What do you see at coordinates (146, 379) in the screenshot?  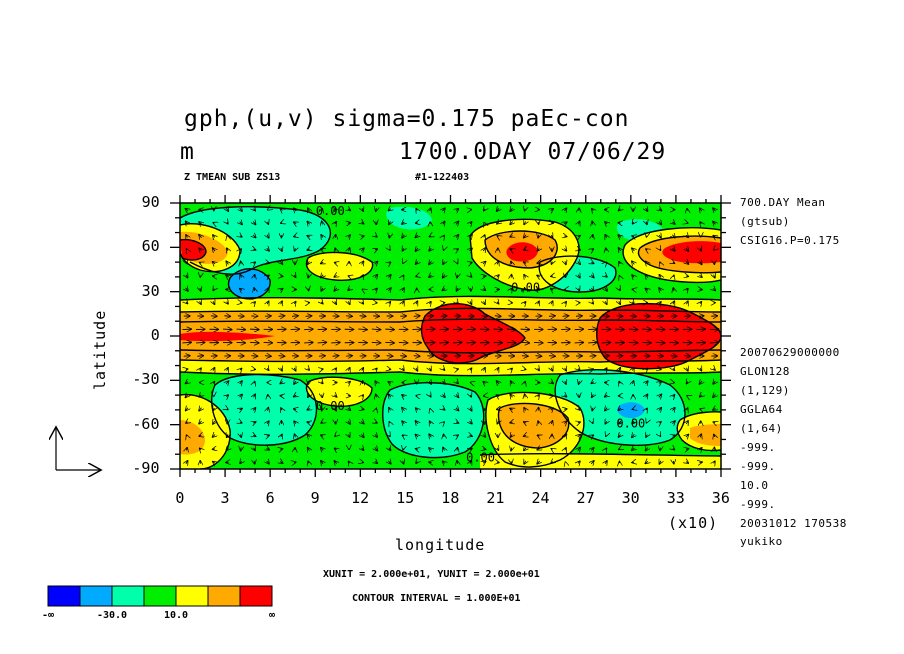 I see `y-tick-label: -30` at bounding box center [146, 379].